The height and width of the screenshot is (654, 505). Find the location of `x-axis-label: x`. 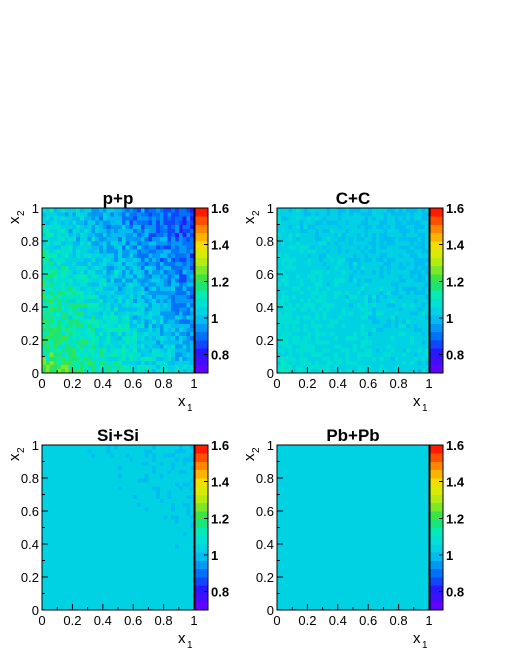

x-axis-label: x is located at coordinates (182, 401).